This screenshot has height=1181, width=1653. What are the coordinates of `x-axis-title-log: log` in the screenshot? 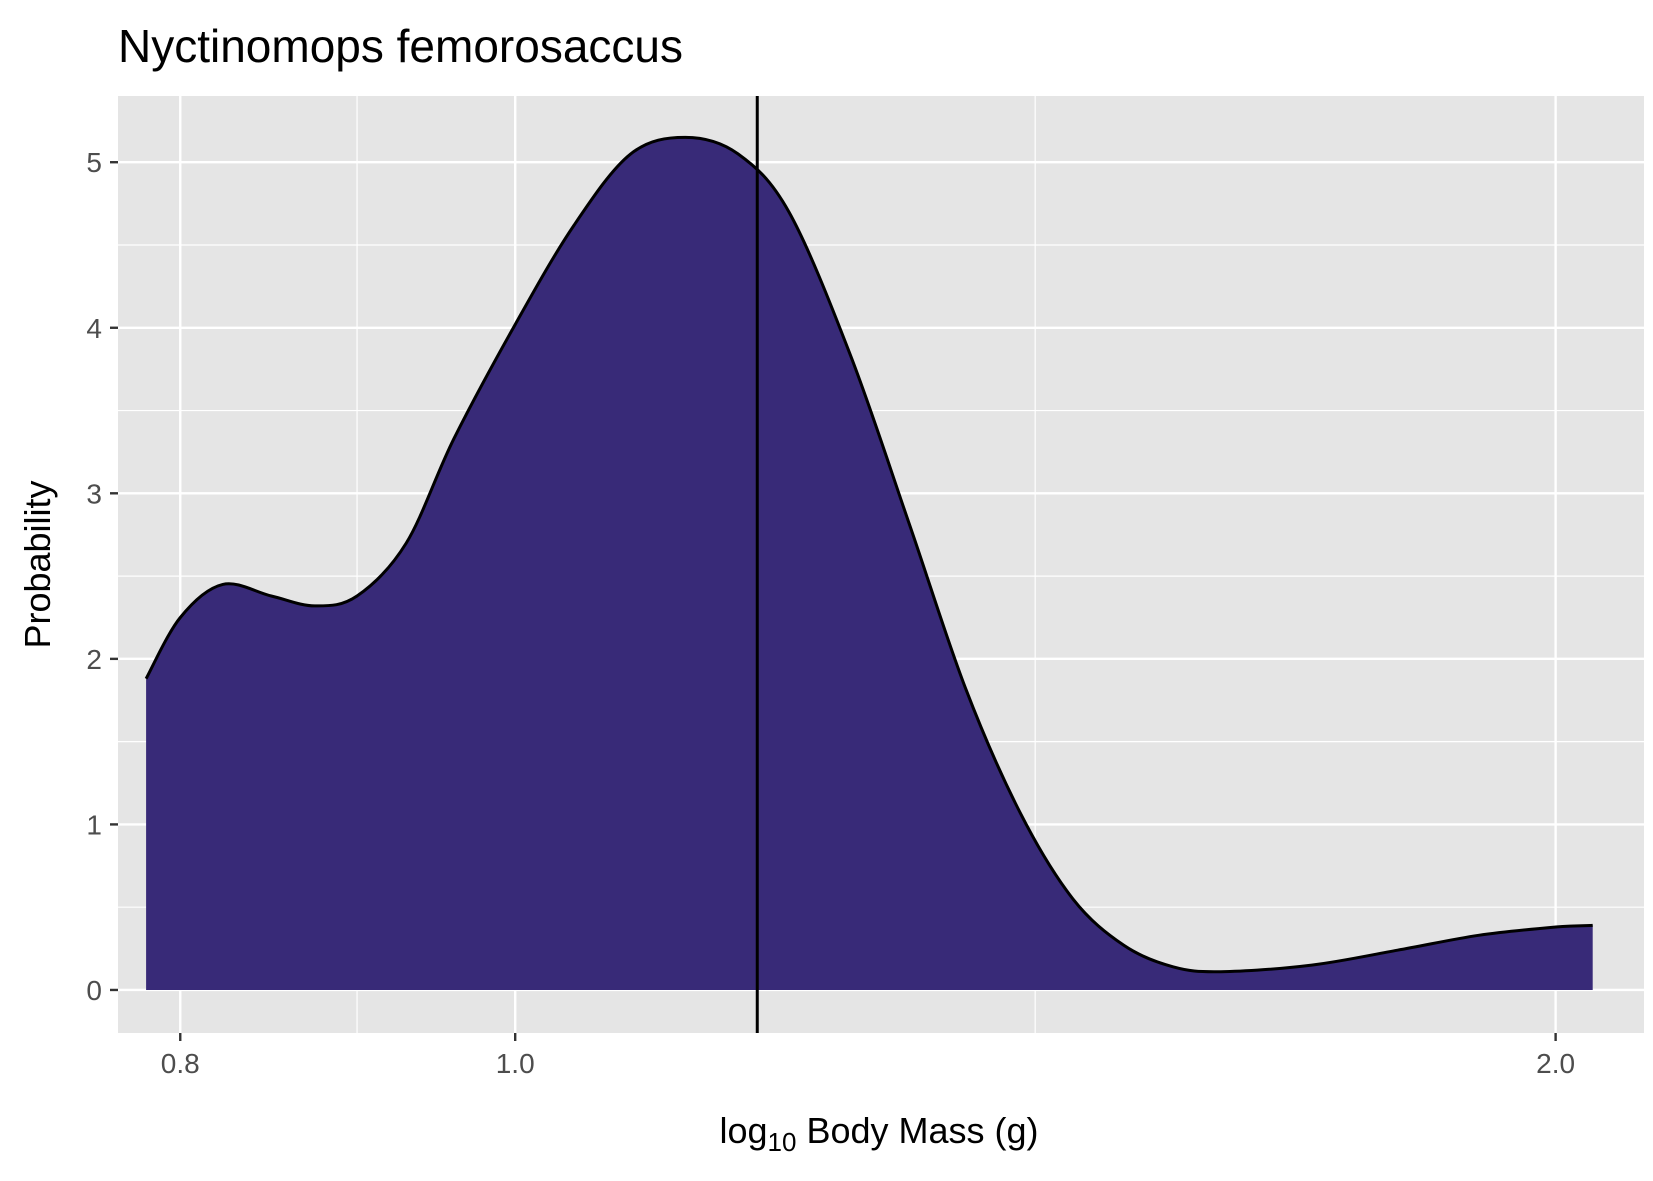 It's located at (743, 1130).